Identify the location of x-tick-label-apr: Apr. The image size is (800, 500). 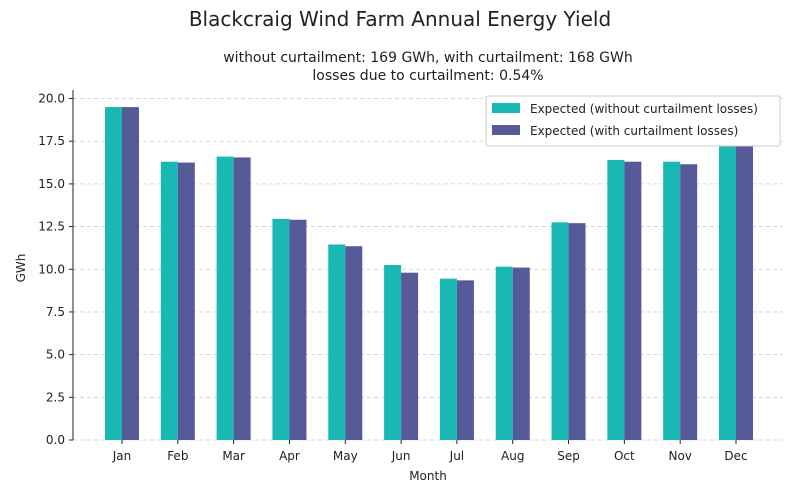
(289, 456).